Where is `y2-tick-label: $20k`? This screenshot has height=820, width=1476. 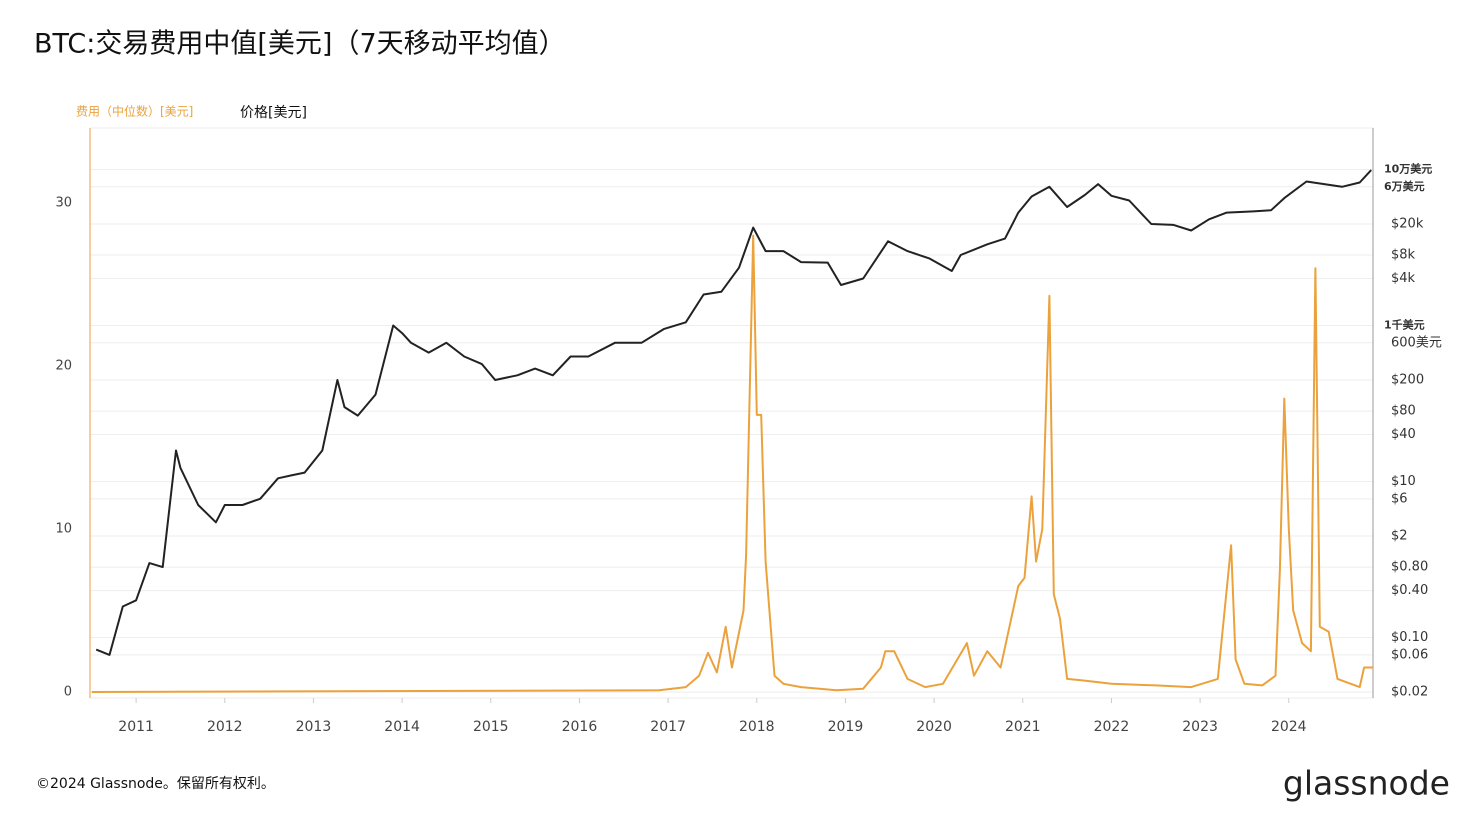 y2-tick-label: $20k is located at coordinates (1407, 223).